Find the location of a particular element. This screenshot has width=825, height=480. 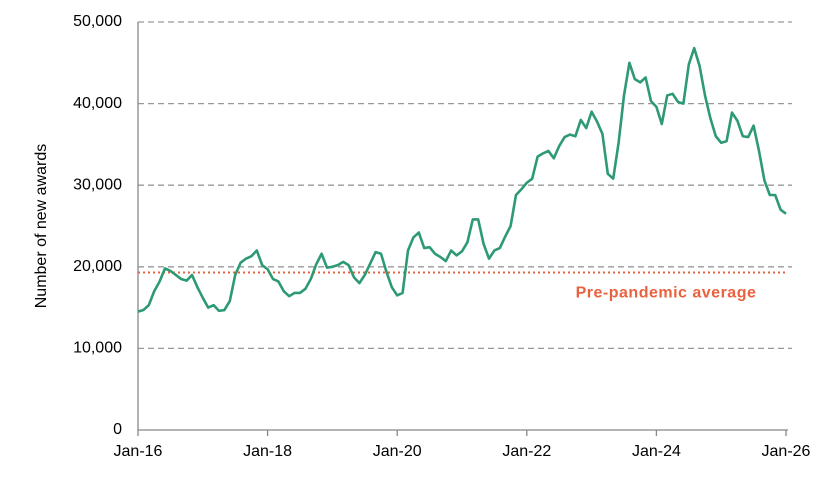

x-tick-label: Jan-26 is located at coordinates (786, 451).